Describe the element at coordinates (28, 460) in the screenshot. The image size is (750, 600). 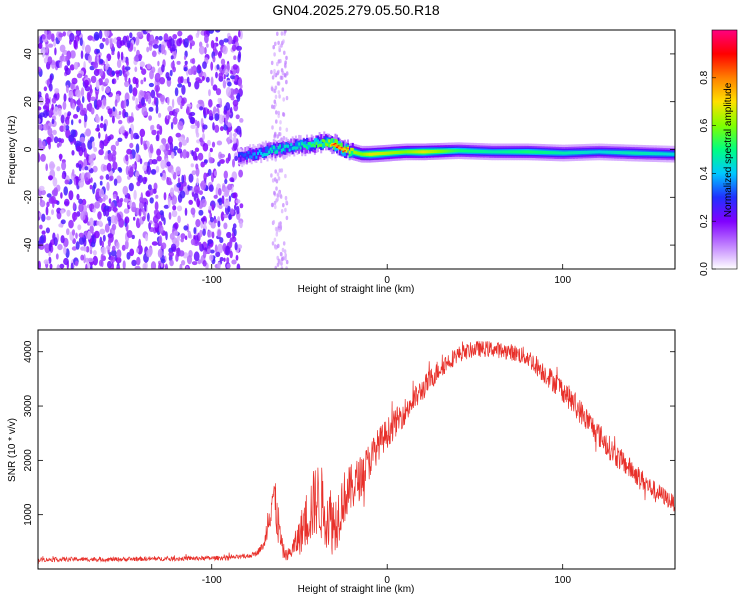
I see `y-tick-label: 2000` at that location.